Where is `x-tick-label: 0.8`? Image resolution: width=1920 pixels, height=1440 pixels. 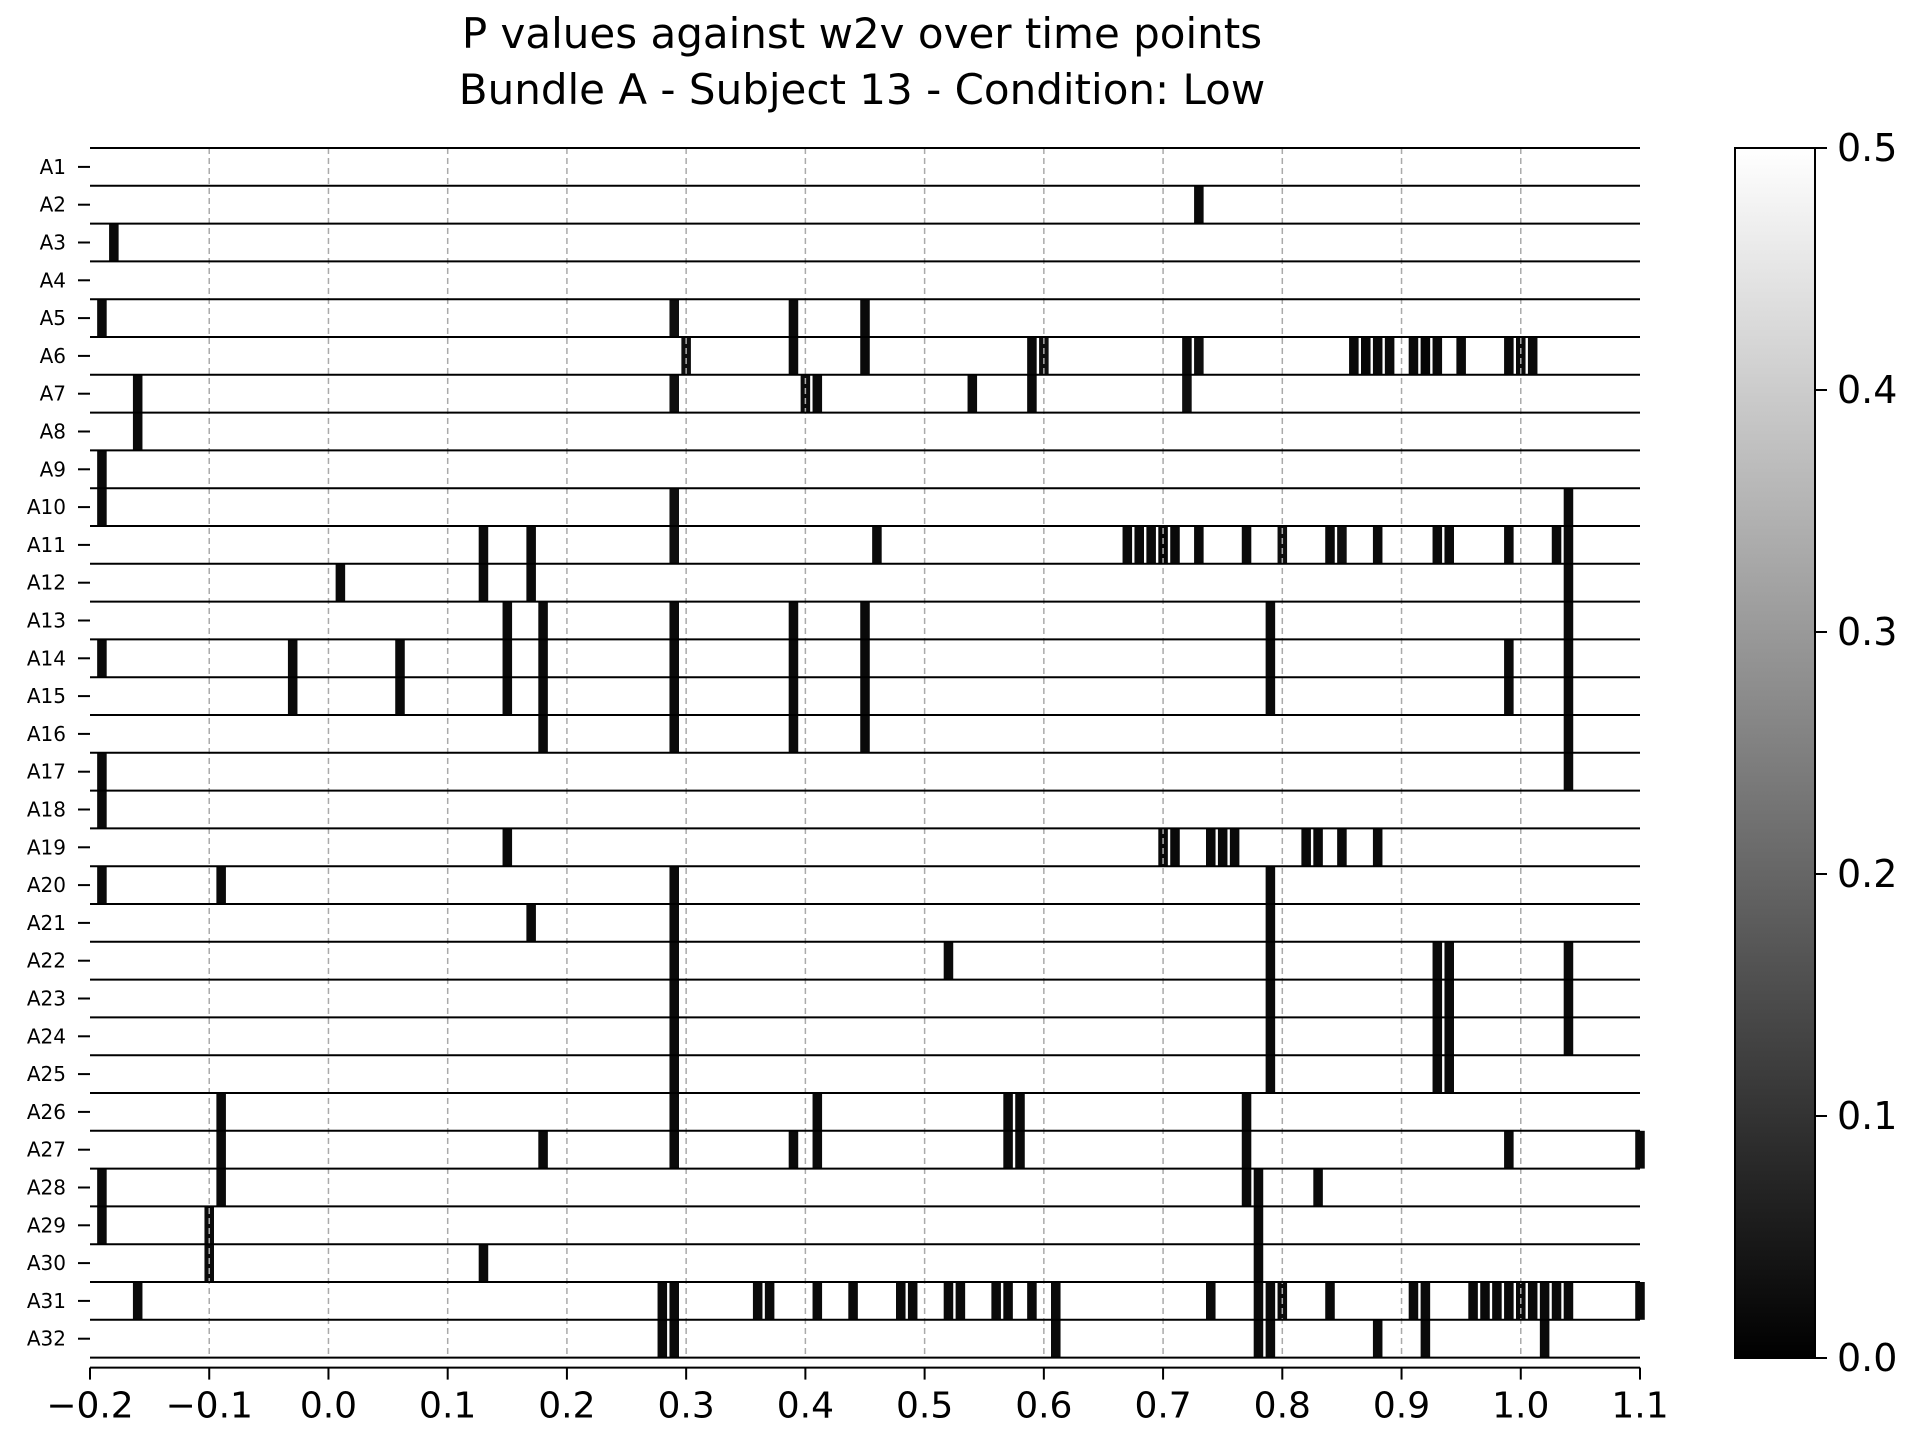
x-tick-label: 0.8 is located at coordinates (1282, 1406).